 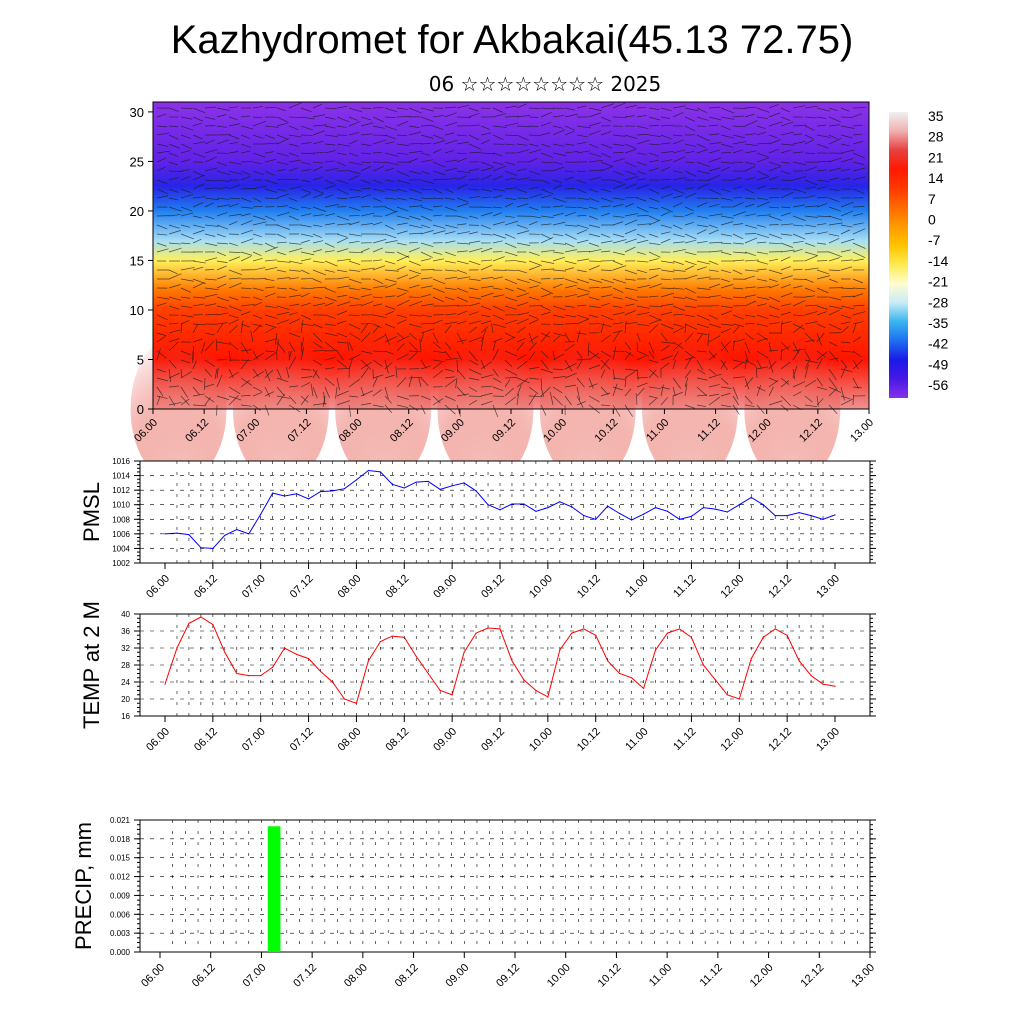 I want to click on y-tick-label: 0.012, so click(x=120, y=877).